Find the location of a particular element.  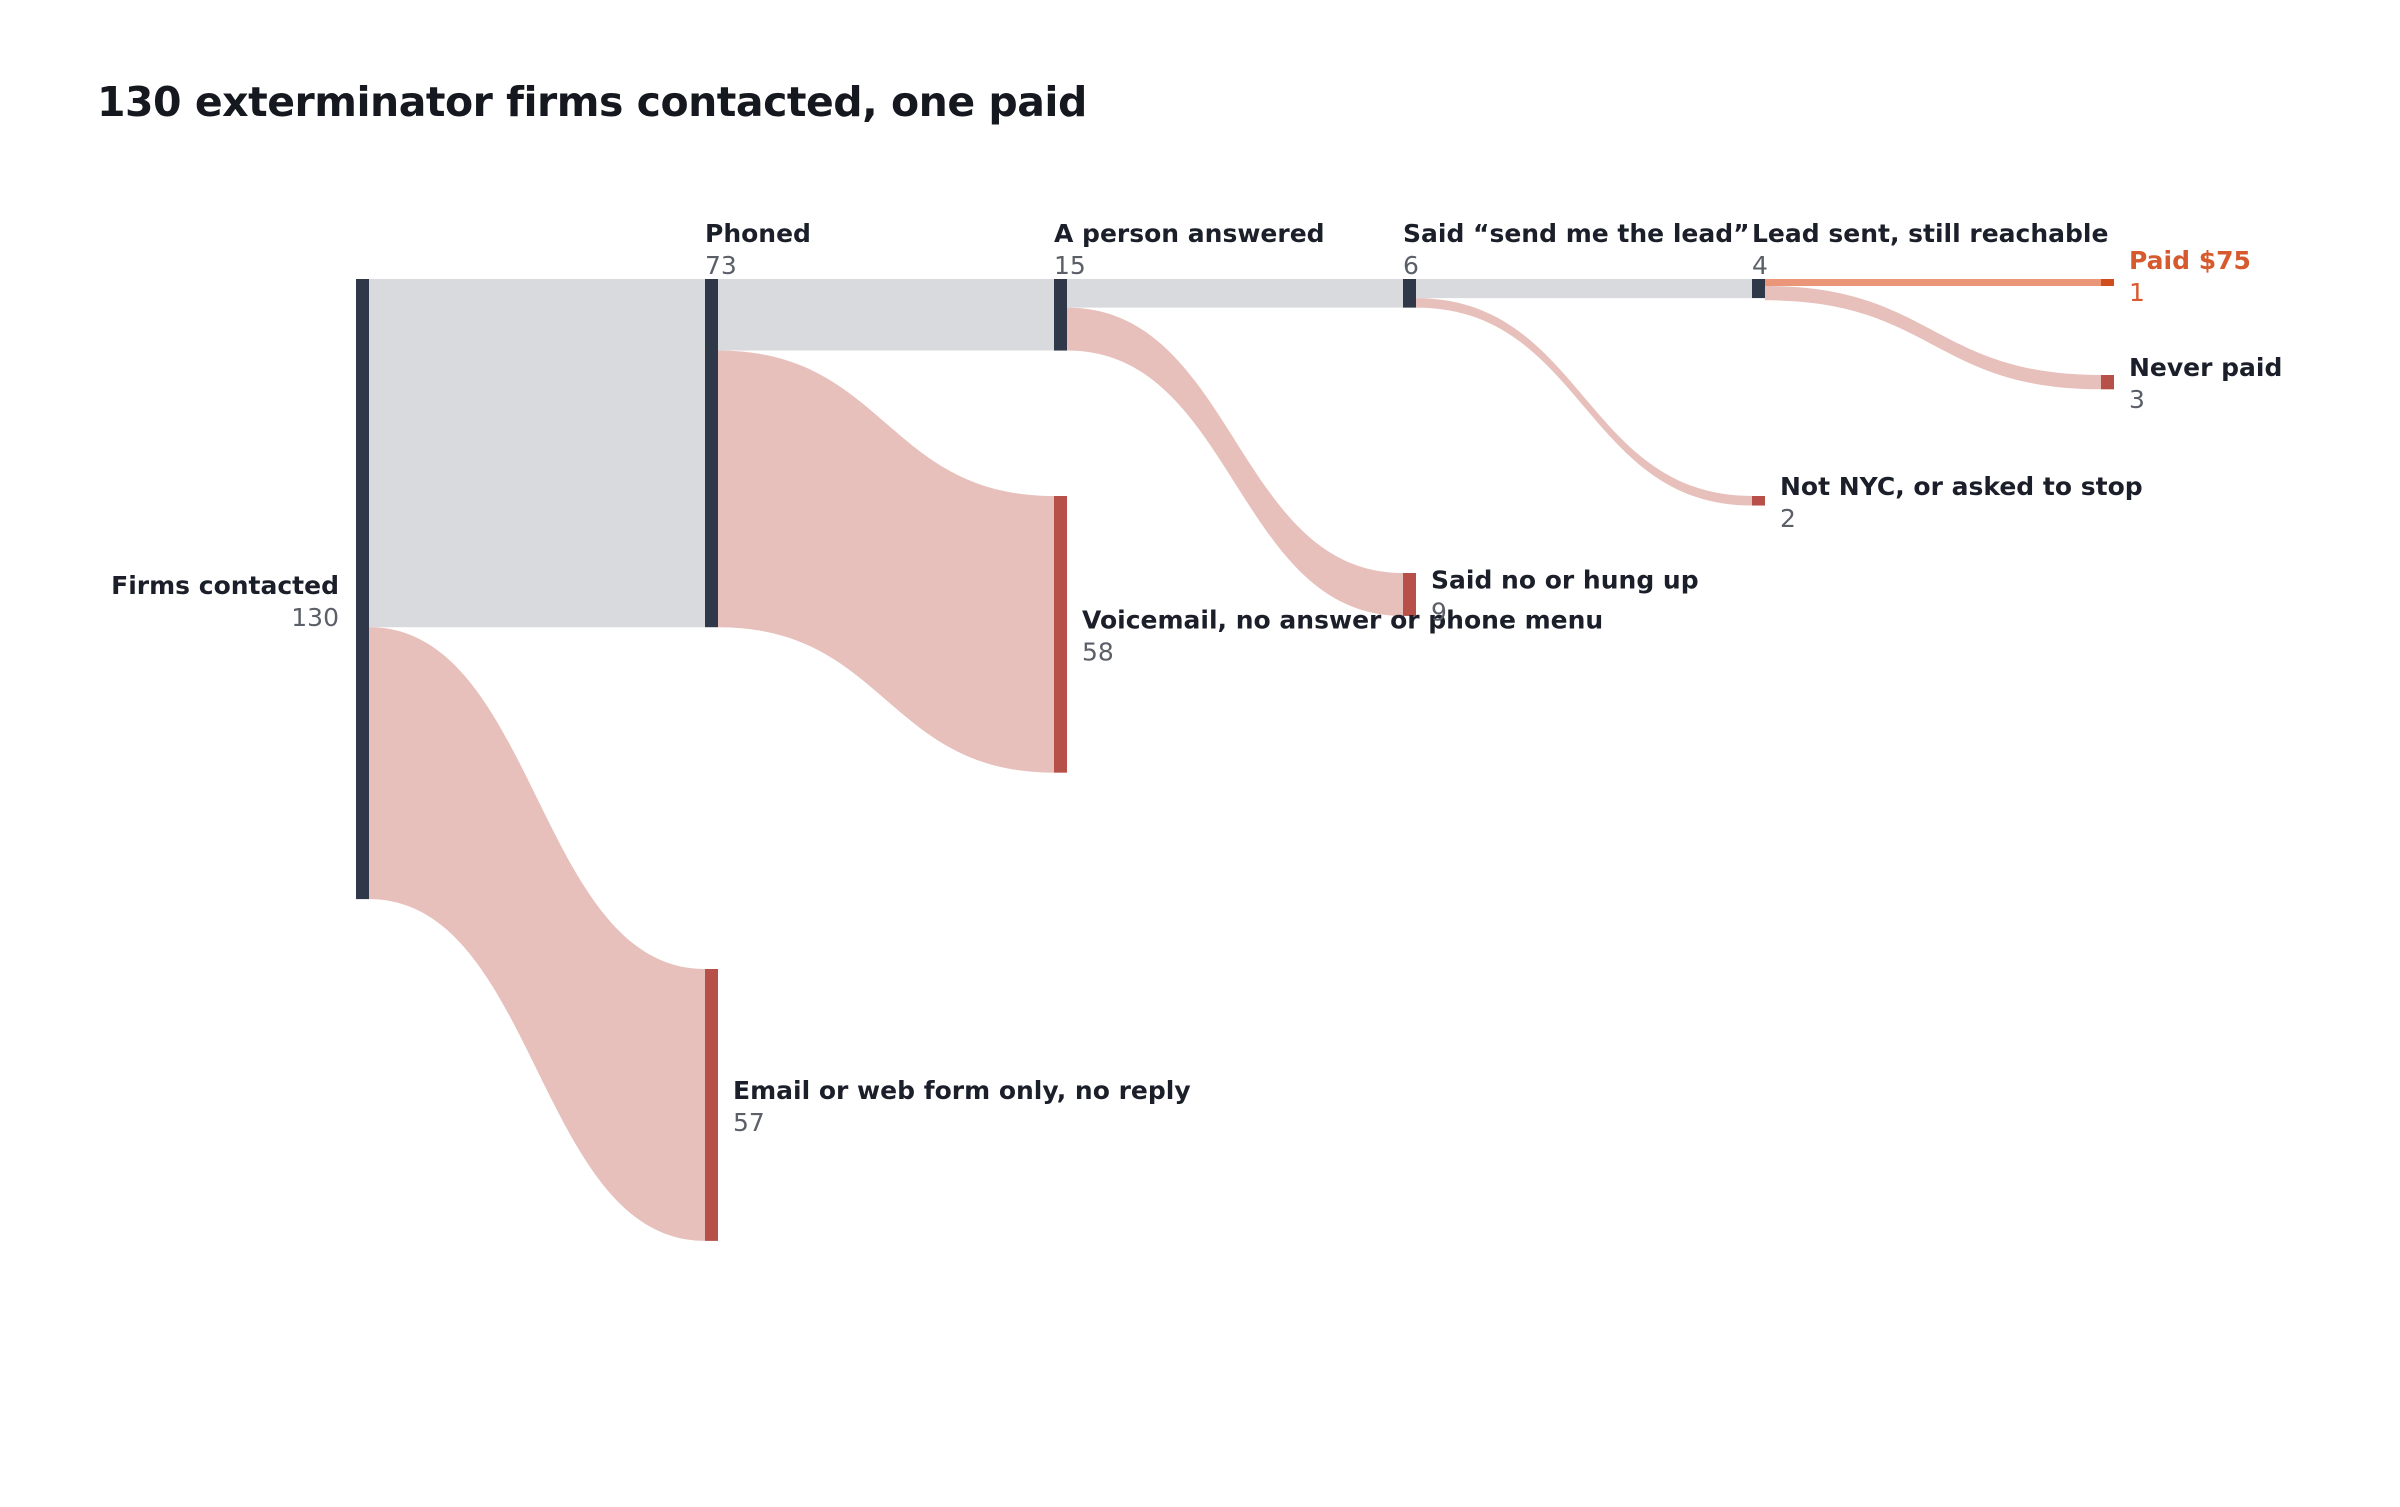

node-label-saidno: Said no or hung up is located at coordinates (1565, 579).